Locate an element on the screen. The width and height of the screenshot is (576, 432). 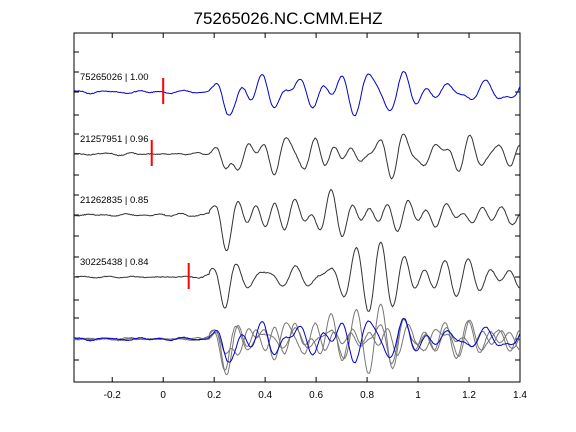
x-tick-label: 0.4 is located at coordinates (265, 395).